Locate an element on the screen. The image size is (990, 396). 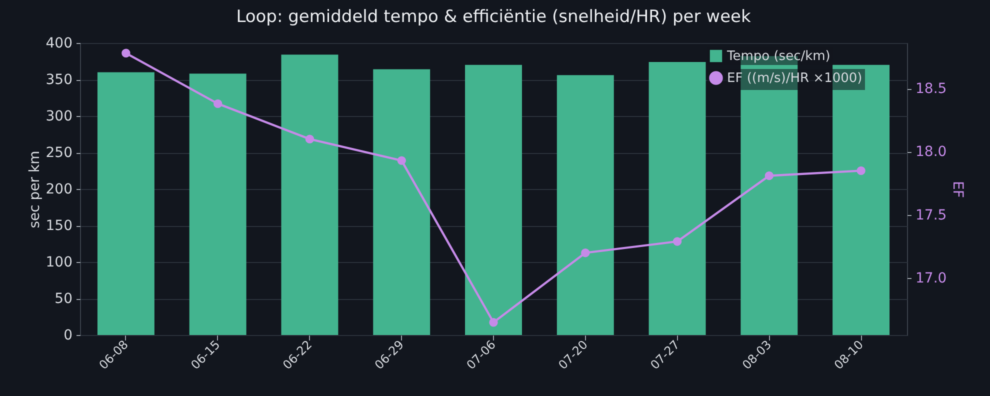
y2-tick-label: 17.5 is located at coordinates (931, 215).